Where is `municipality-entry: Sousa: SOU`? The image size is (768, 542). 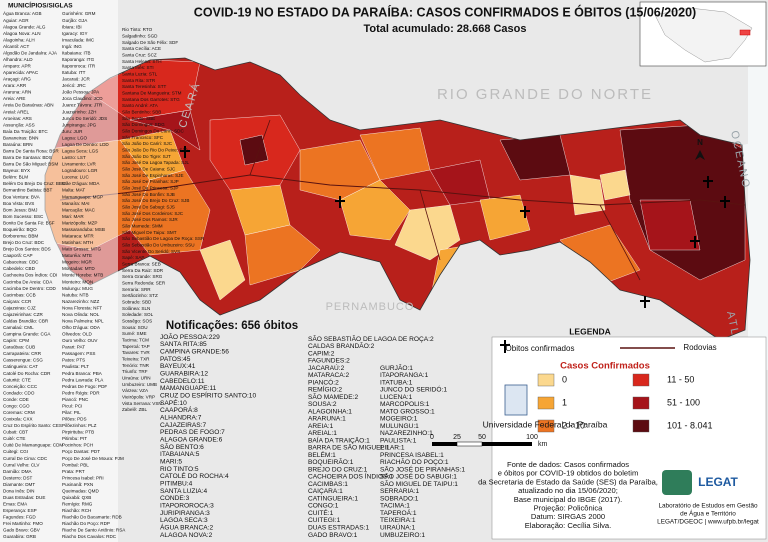
municipality-entry: Sousa: SOU is located at coordinates (135, 327).